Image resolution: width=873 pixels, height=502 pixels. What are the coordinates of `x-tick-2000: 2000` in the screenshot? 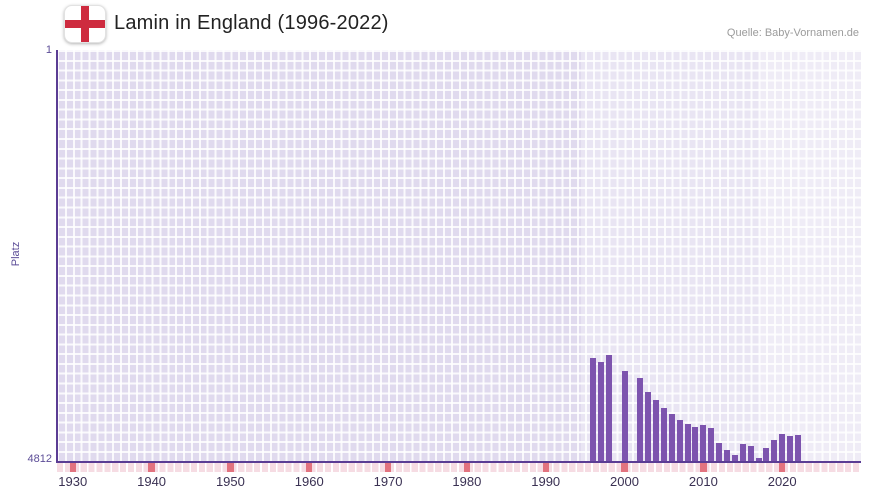 It's located at (624, 481).